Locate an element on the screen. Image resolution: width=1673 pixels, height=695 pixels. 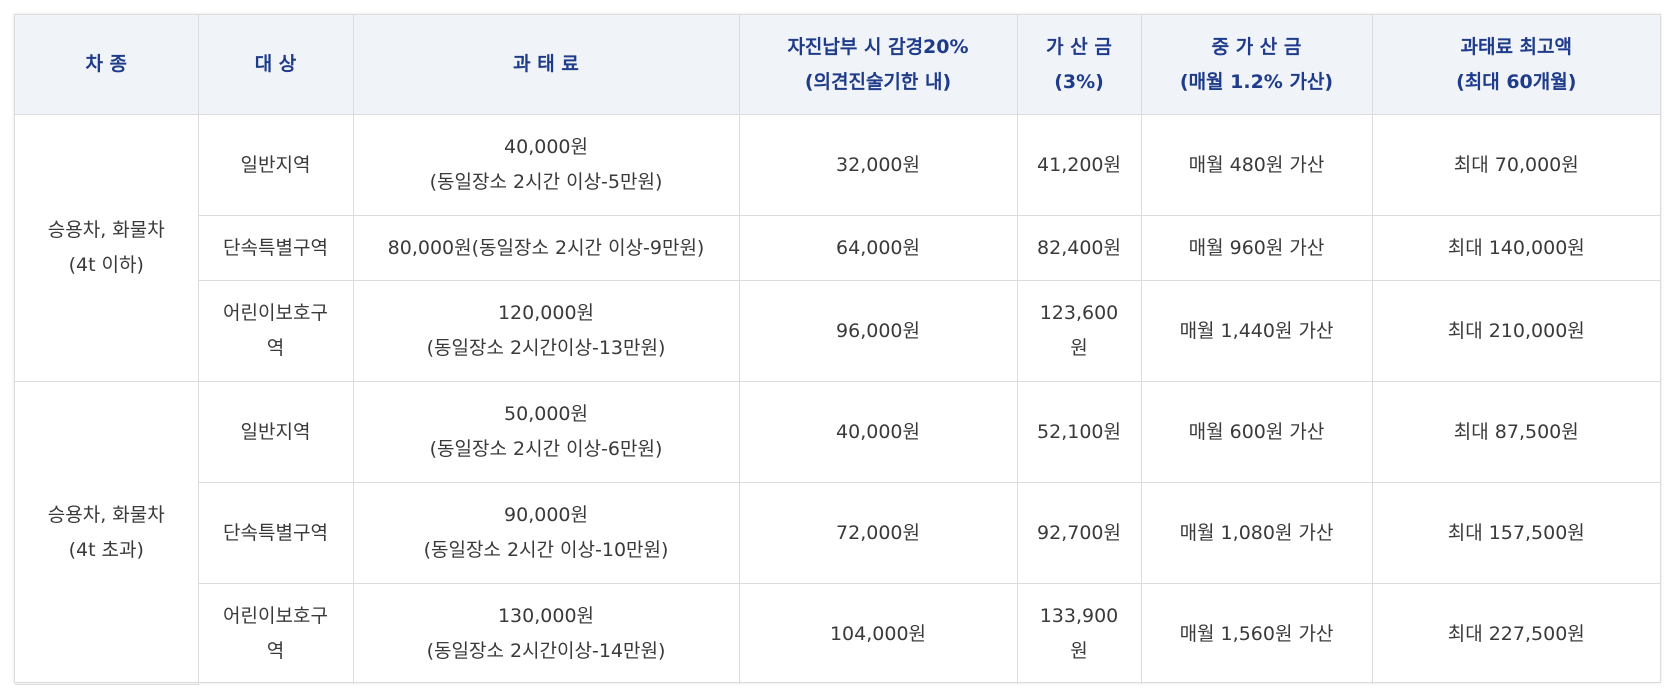
max-fine-cell: 최대 157,500원 is located at coordinates (1515, 533).